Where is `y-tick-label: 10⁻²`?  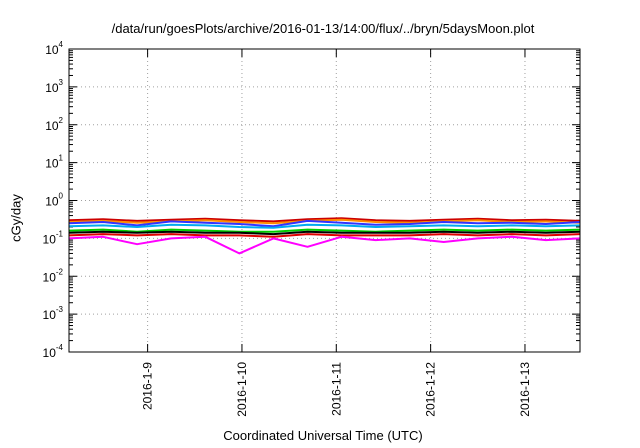
y-tick-label: 10⁻² is located at coordinates (53, 275).